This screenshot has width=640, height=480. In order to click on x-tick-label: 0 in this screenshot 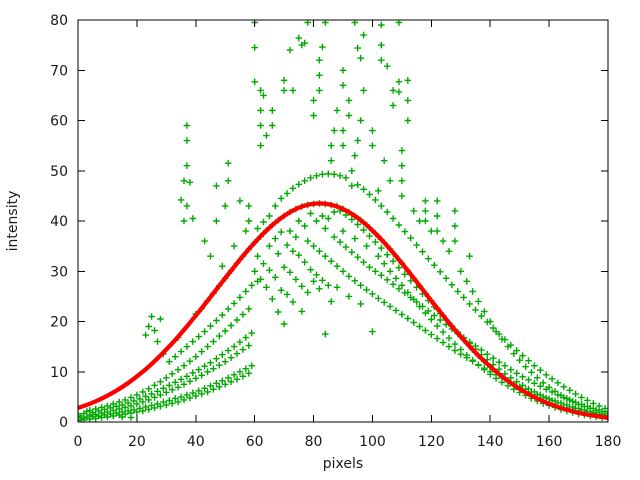, I will do `click(78, 442)`.